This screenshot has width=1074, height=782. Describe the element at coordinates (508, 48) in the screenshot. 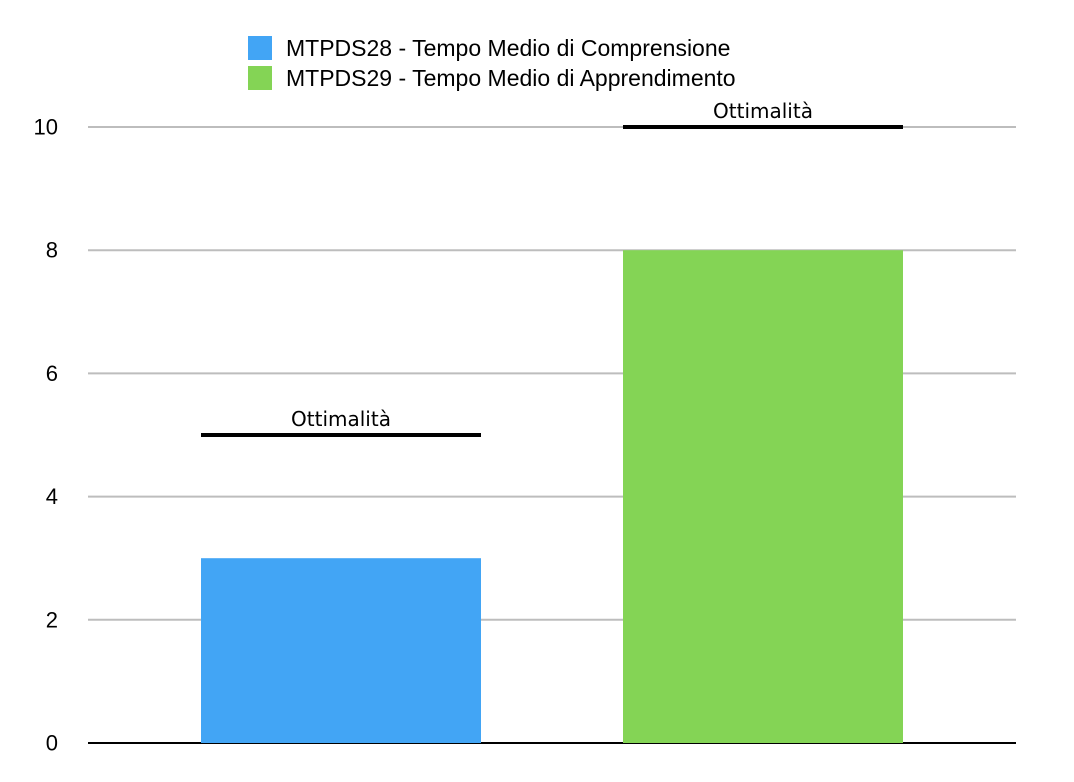

I see `legend-label-1: MTPDS28 - Tempo Medio di Comprensione` at that location.